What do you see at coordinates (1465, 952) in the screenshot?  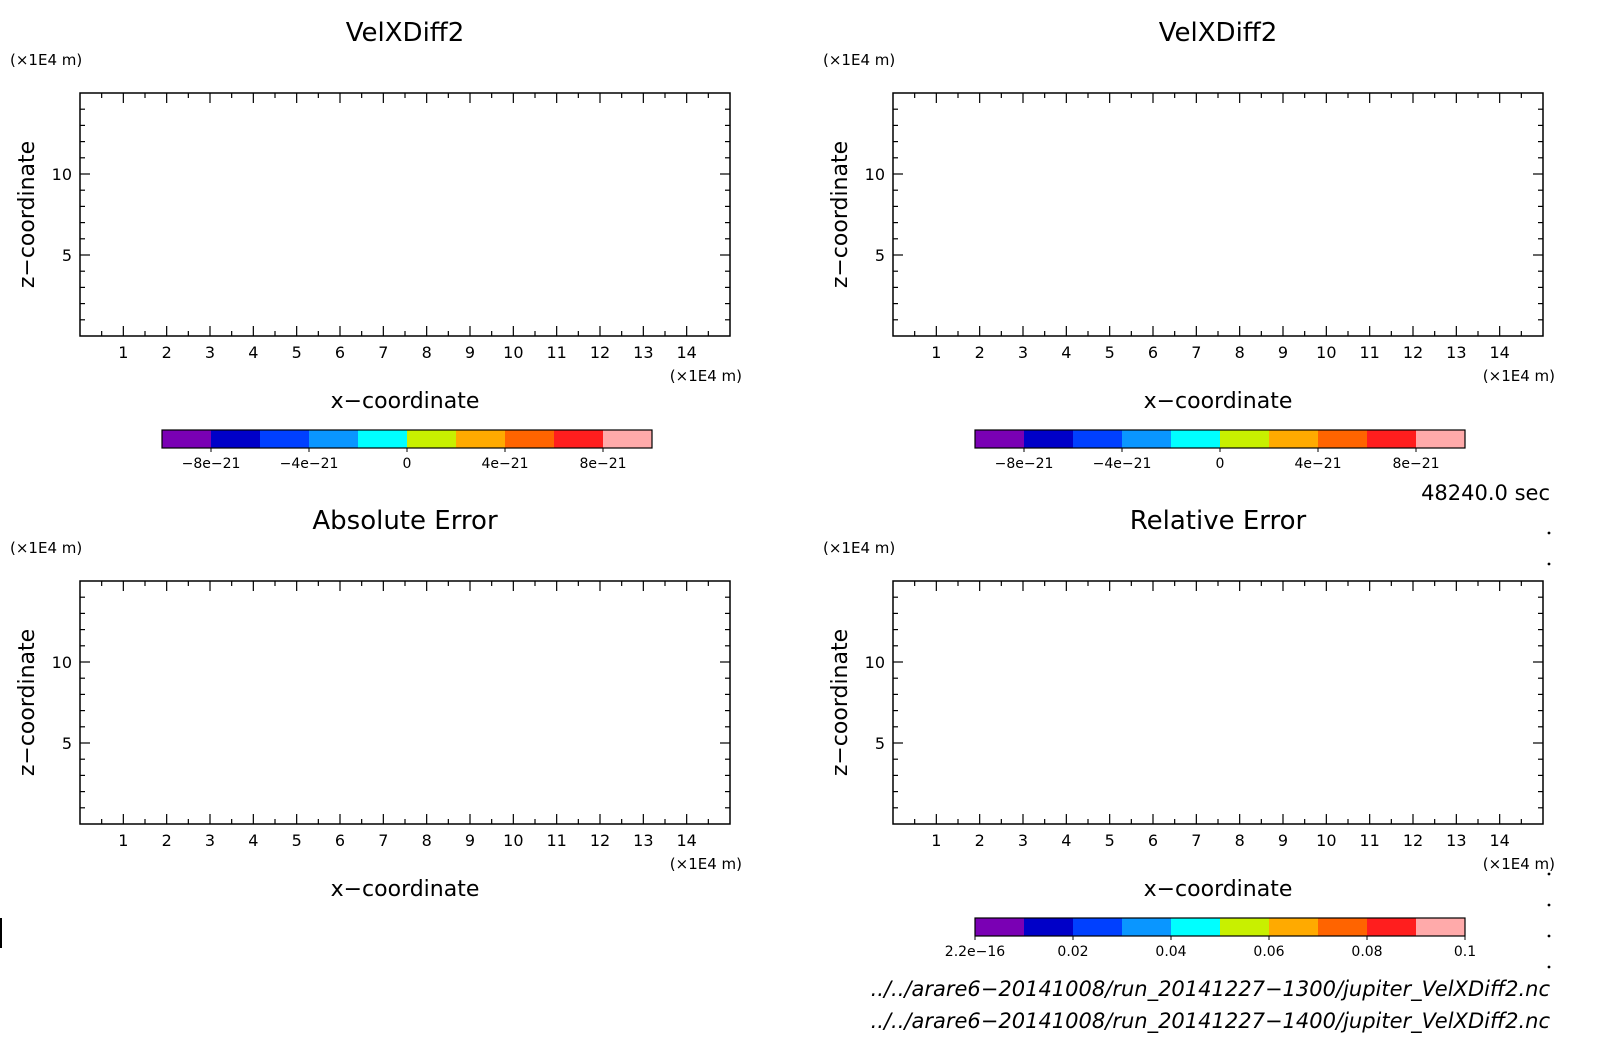 I see `colorbar-label: 0.1` at bounding box center [1465, 952].